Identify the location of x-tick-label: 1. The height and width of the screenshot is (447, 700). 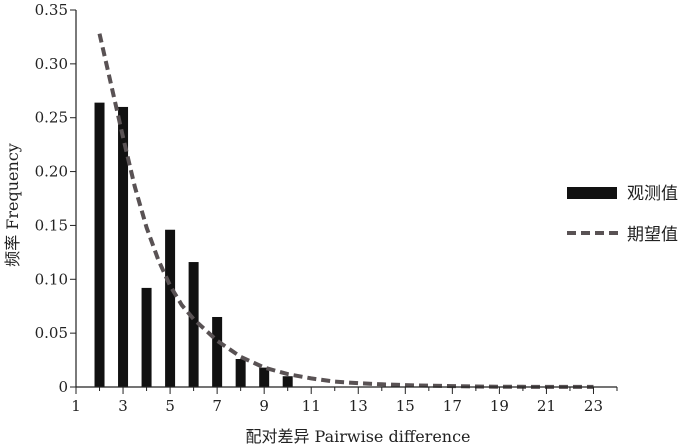
(76, 406).